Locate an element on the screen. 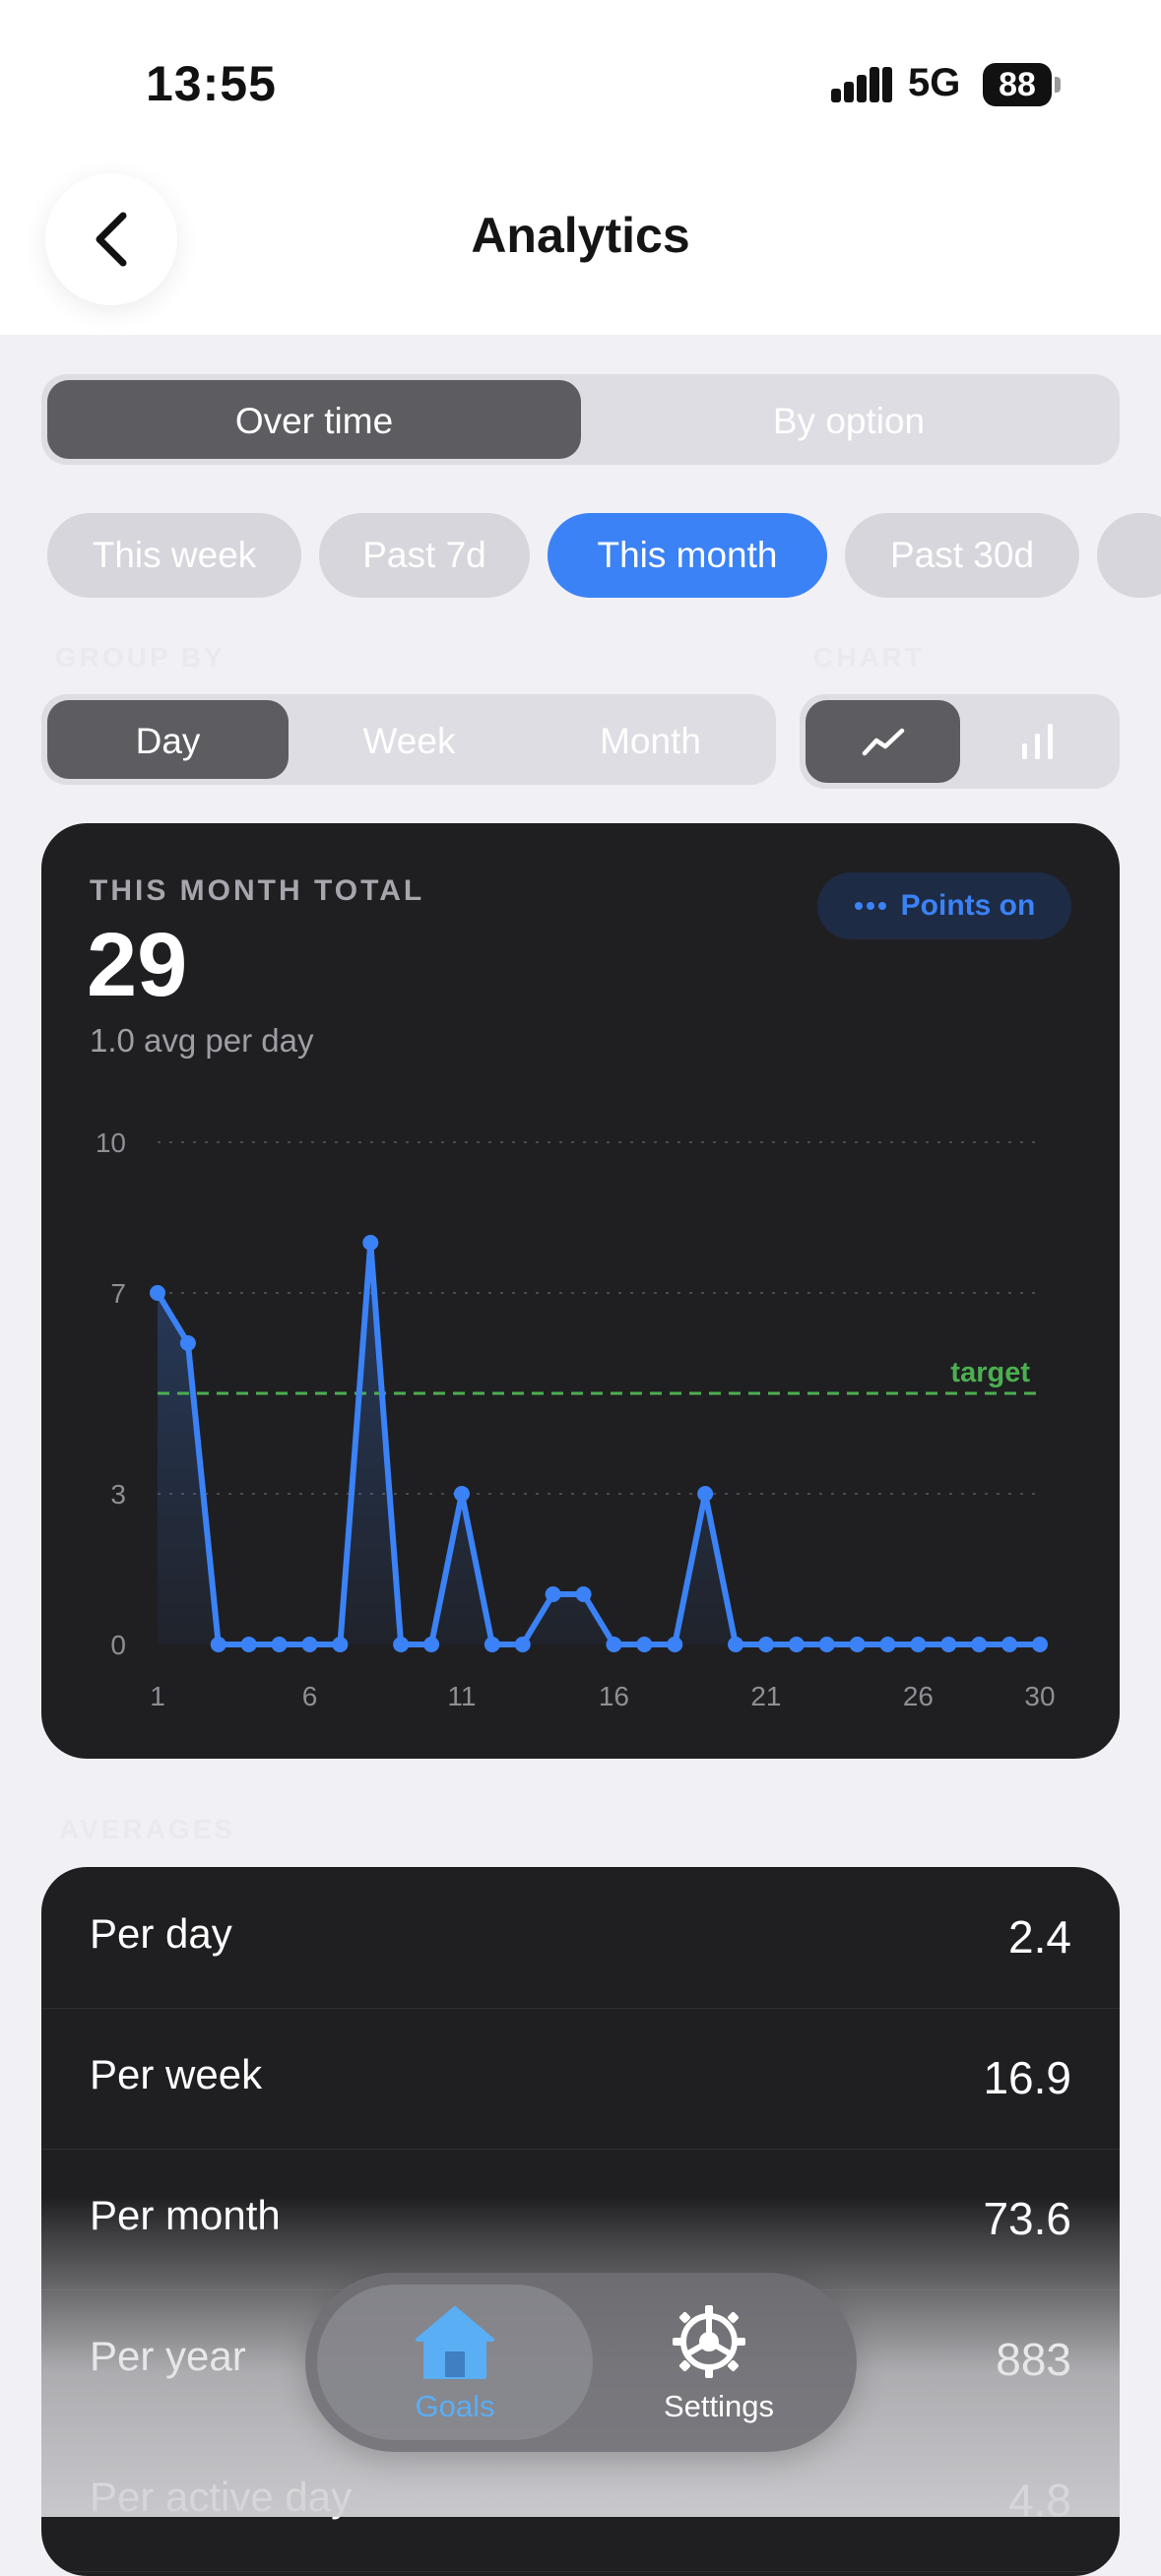 The width and height of the screenshot is (1161, 2576). total-label: THIS MONTH TOTAL is located at coordinates (257, 890).